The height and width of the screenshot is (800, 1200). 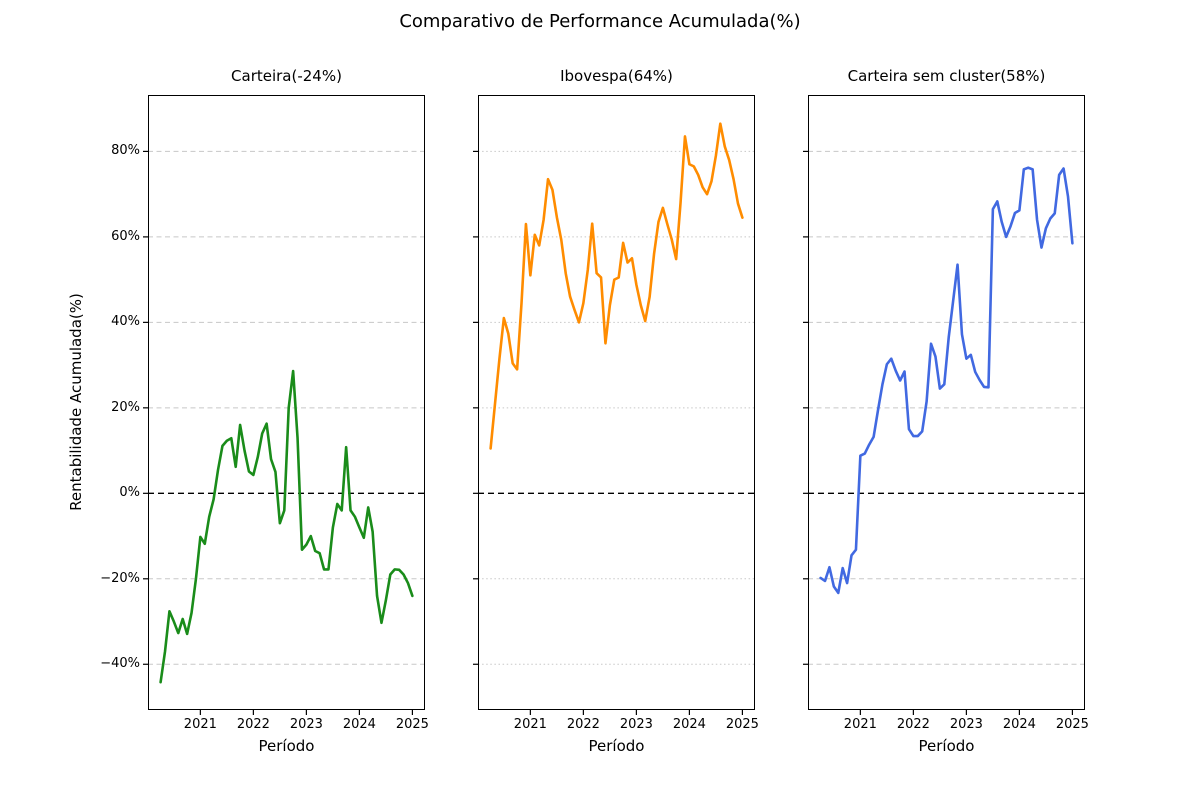 What do you see at coordinates (125, 407) in the screenshot?
I see `y-tick-label: 20%` at bounding box center [125, 407].